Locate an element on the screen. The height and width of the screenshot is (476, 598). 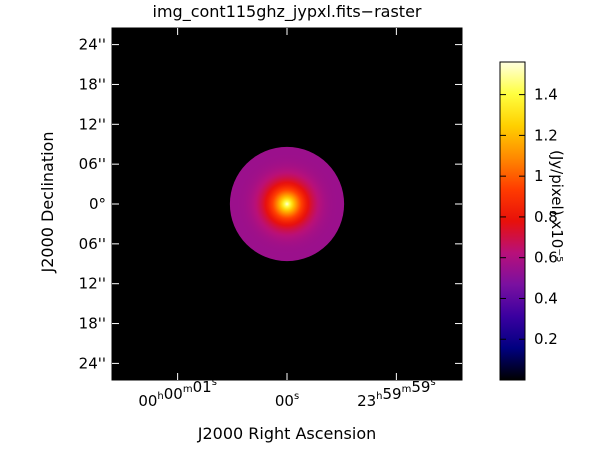
x-axis-label: J2000 Right Ascension is located at coordinates (287, 433).